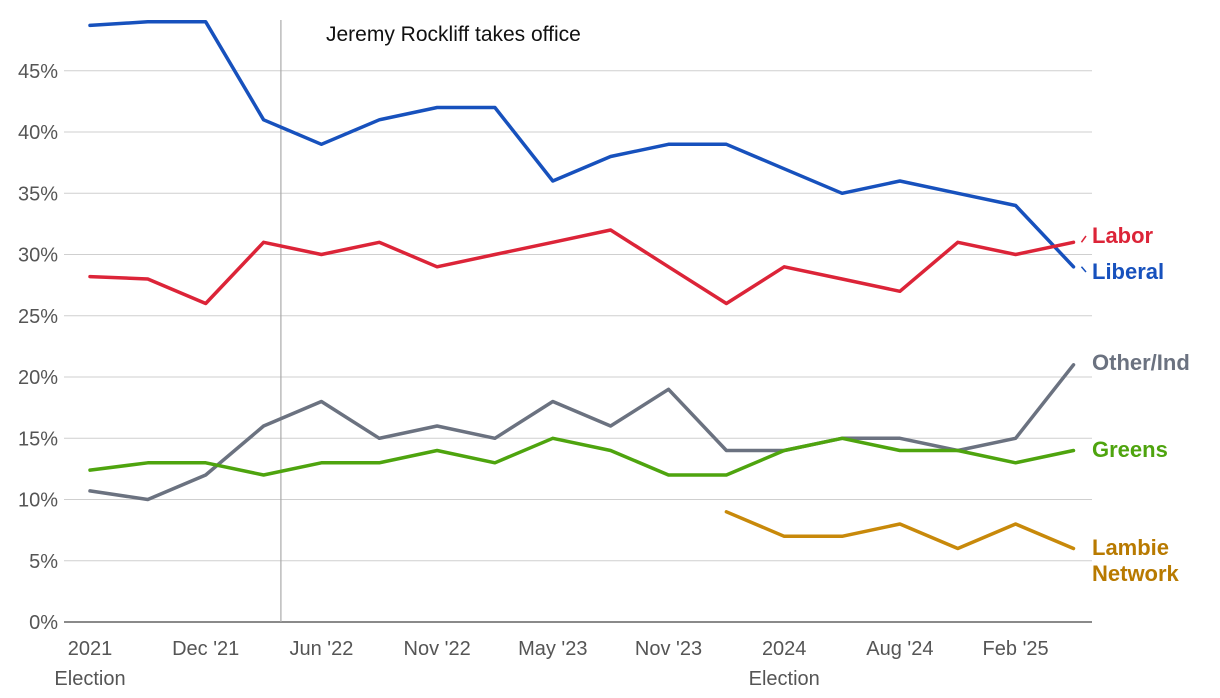 This screenshot has height=698, width=1220. I want to click on x-tick-label: 2024, so click(784, 649).